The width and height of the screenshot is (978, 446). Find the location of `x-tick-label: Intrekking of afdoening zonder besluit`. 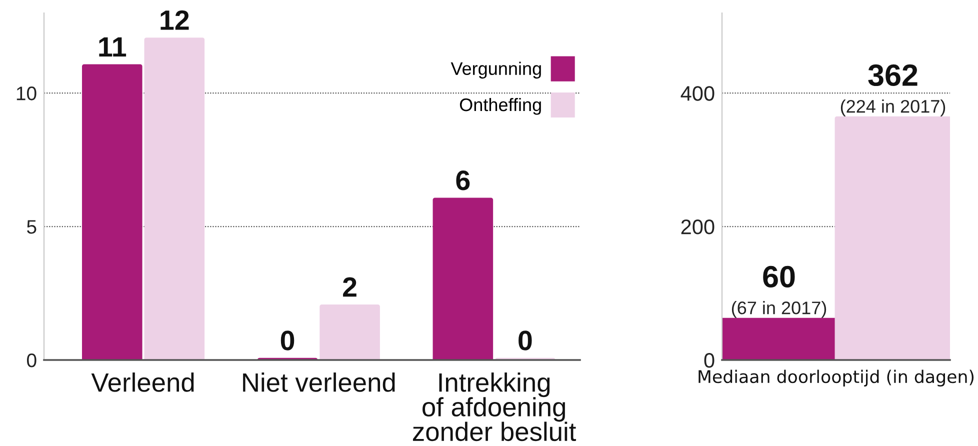

x-tick-label: Intrekking of afdoening zonder besluit is located at coordinates (494, 407).